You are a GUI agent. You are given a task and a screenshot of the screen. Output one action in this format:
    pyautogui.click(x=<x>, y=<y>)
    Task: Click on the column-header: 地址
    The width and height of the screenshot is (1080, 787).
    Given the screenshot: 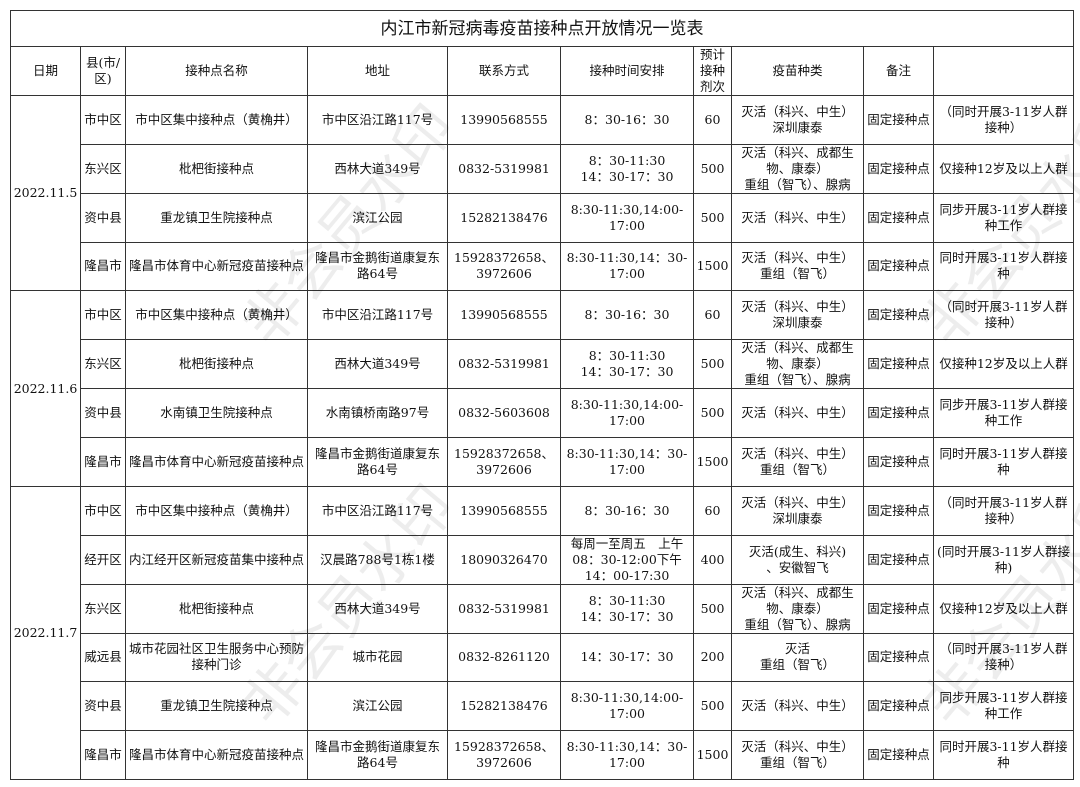 What is the action you would take?
    pyautogui.click(x=377, y=71)
    